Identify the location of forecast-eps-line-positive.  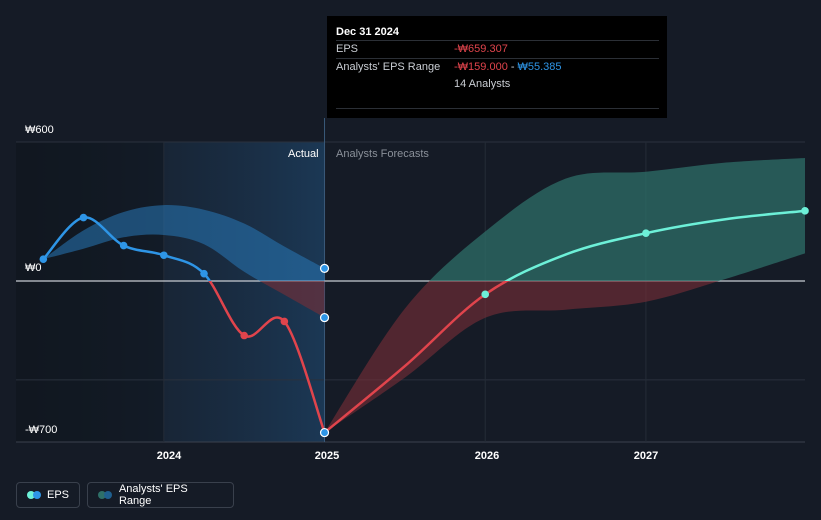
(655, 245).